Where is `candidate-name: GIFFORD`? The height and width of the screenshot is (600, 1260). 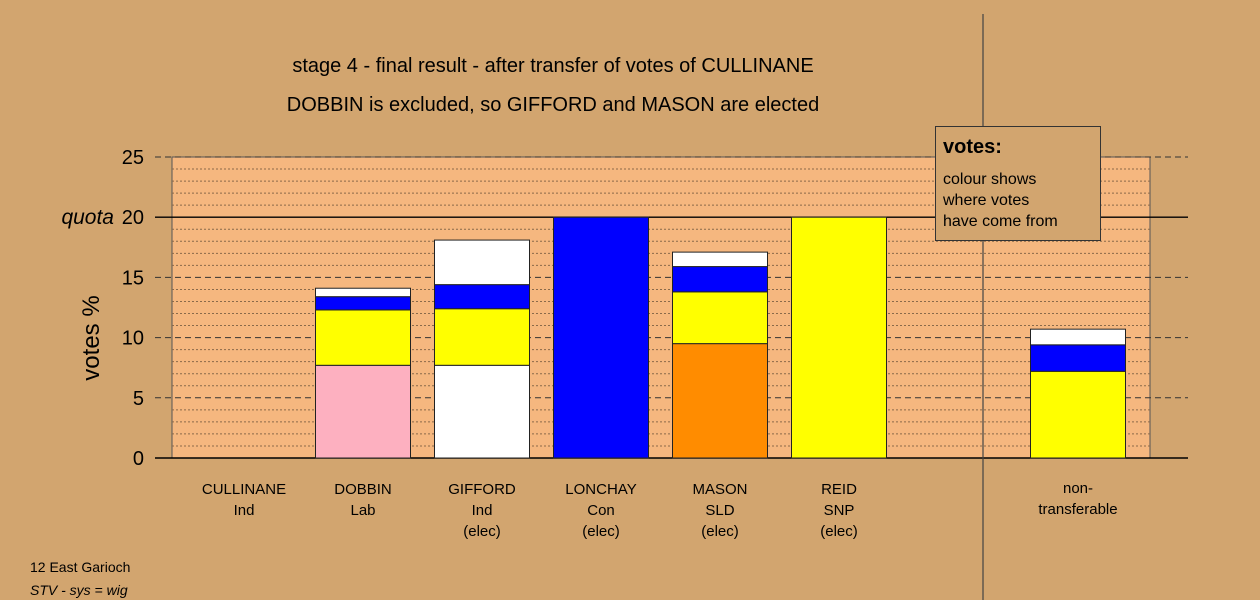
candidate-name: GIFFORD is located at coordinates (482, 489).